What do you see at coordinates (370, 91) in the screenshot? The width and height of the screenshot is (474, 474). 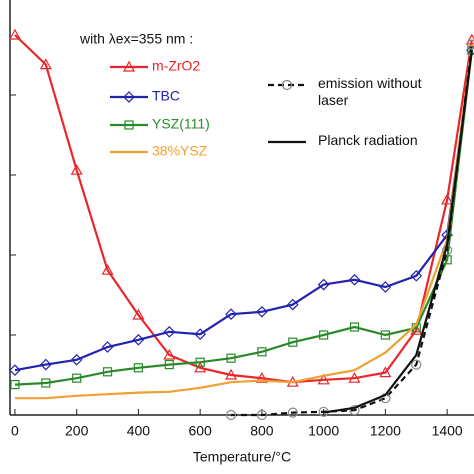 I see `legend-label: emission without laser` at bounding box center [370, 91].